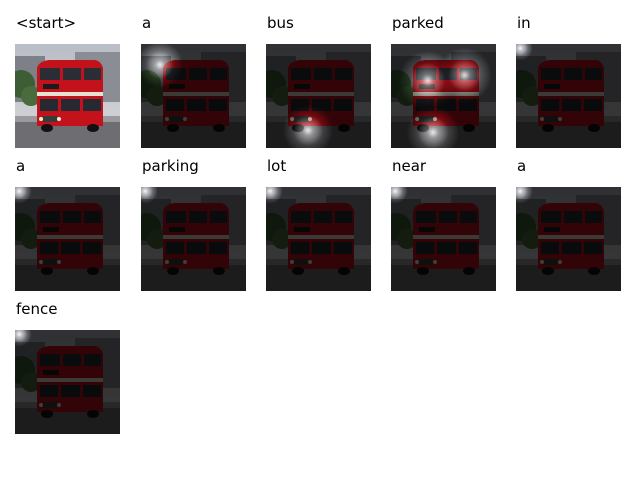 The image size is (640, 480). I want to click on caption-word: near, so click(409, 166).